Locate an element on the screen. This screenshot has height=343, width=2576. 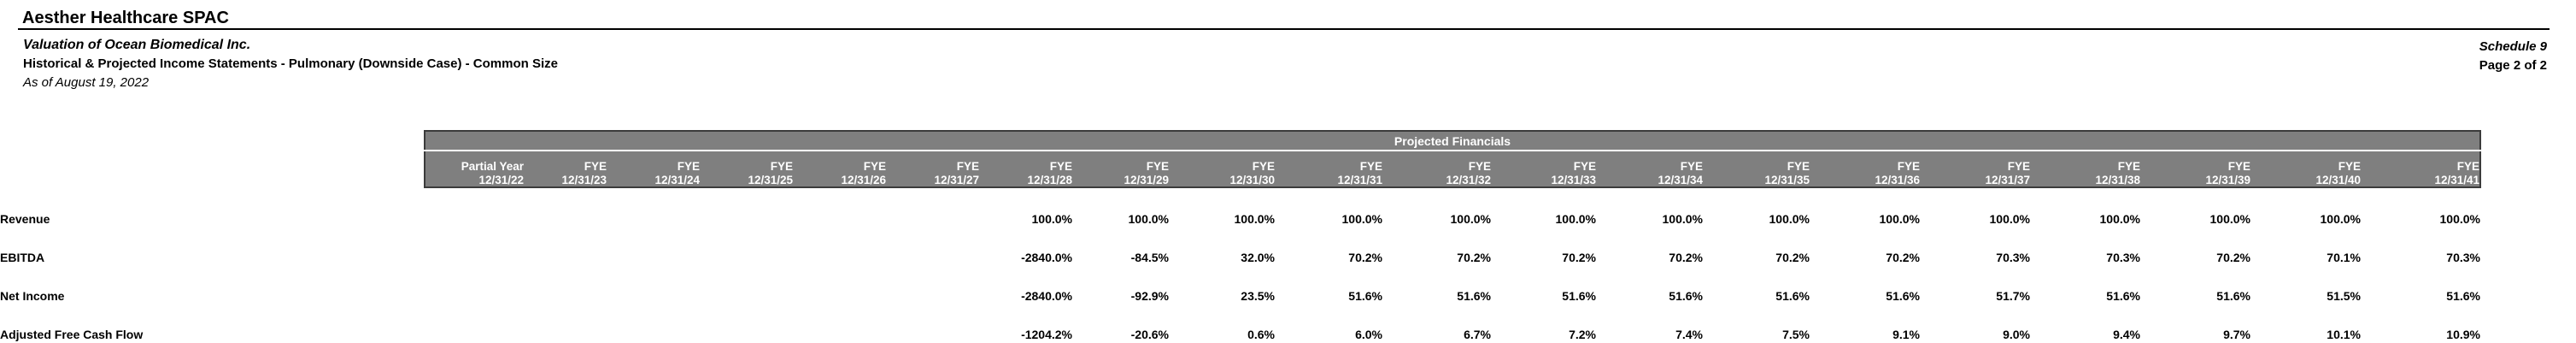
header-rule is located at coordinates (1284, 29).